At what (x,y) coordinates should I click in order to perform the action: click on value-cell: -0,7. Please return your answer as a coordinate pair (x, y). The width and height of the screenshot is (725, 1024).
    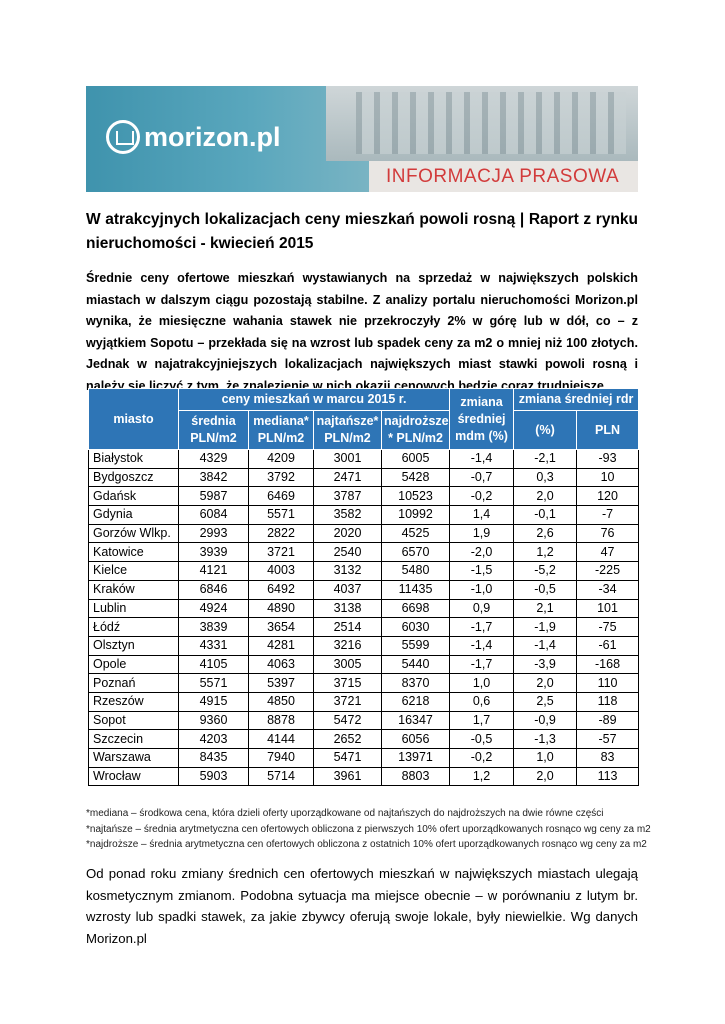
    Looking at the image, I should click on (482, 477).